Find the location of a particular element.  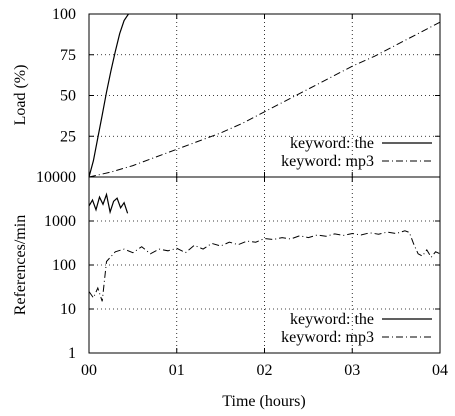

load-legend-label-the: keyword: the is located at coordinates (332, 143).